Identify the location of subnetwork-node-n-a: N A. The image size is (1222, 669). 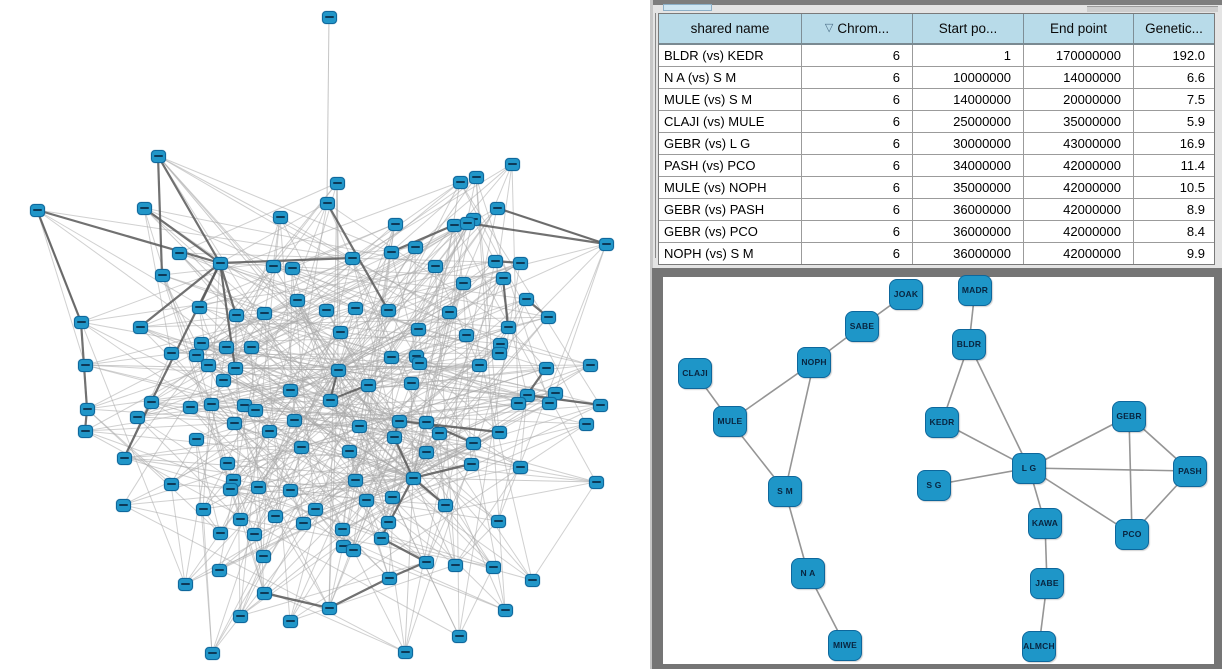
(808, 573).